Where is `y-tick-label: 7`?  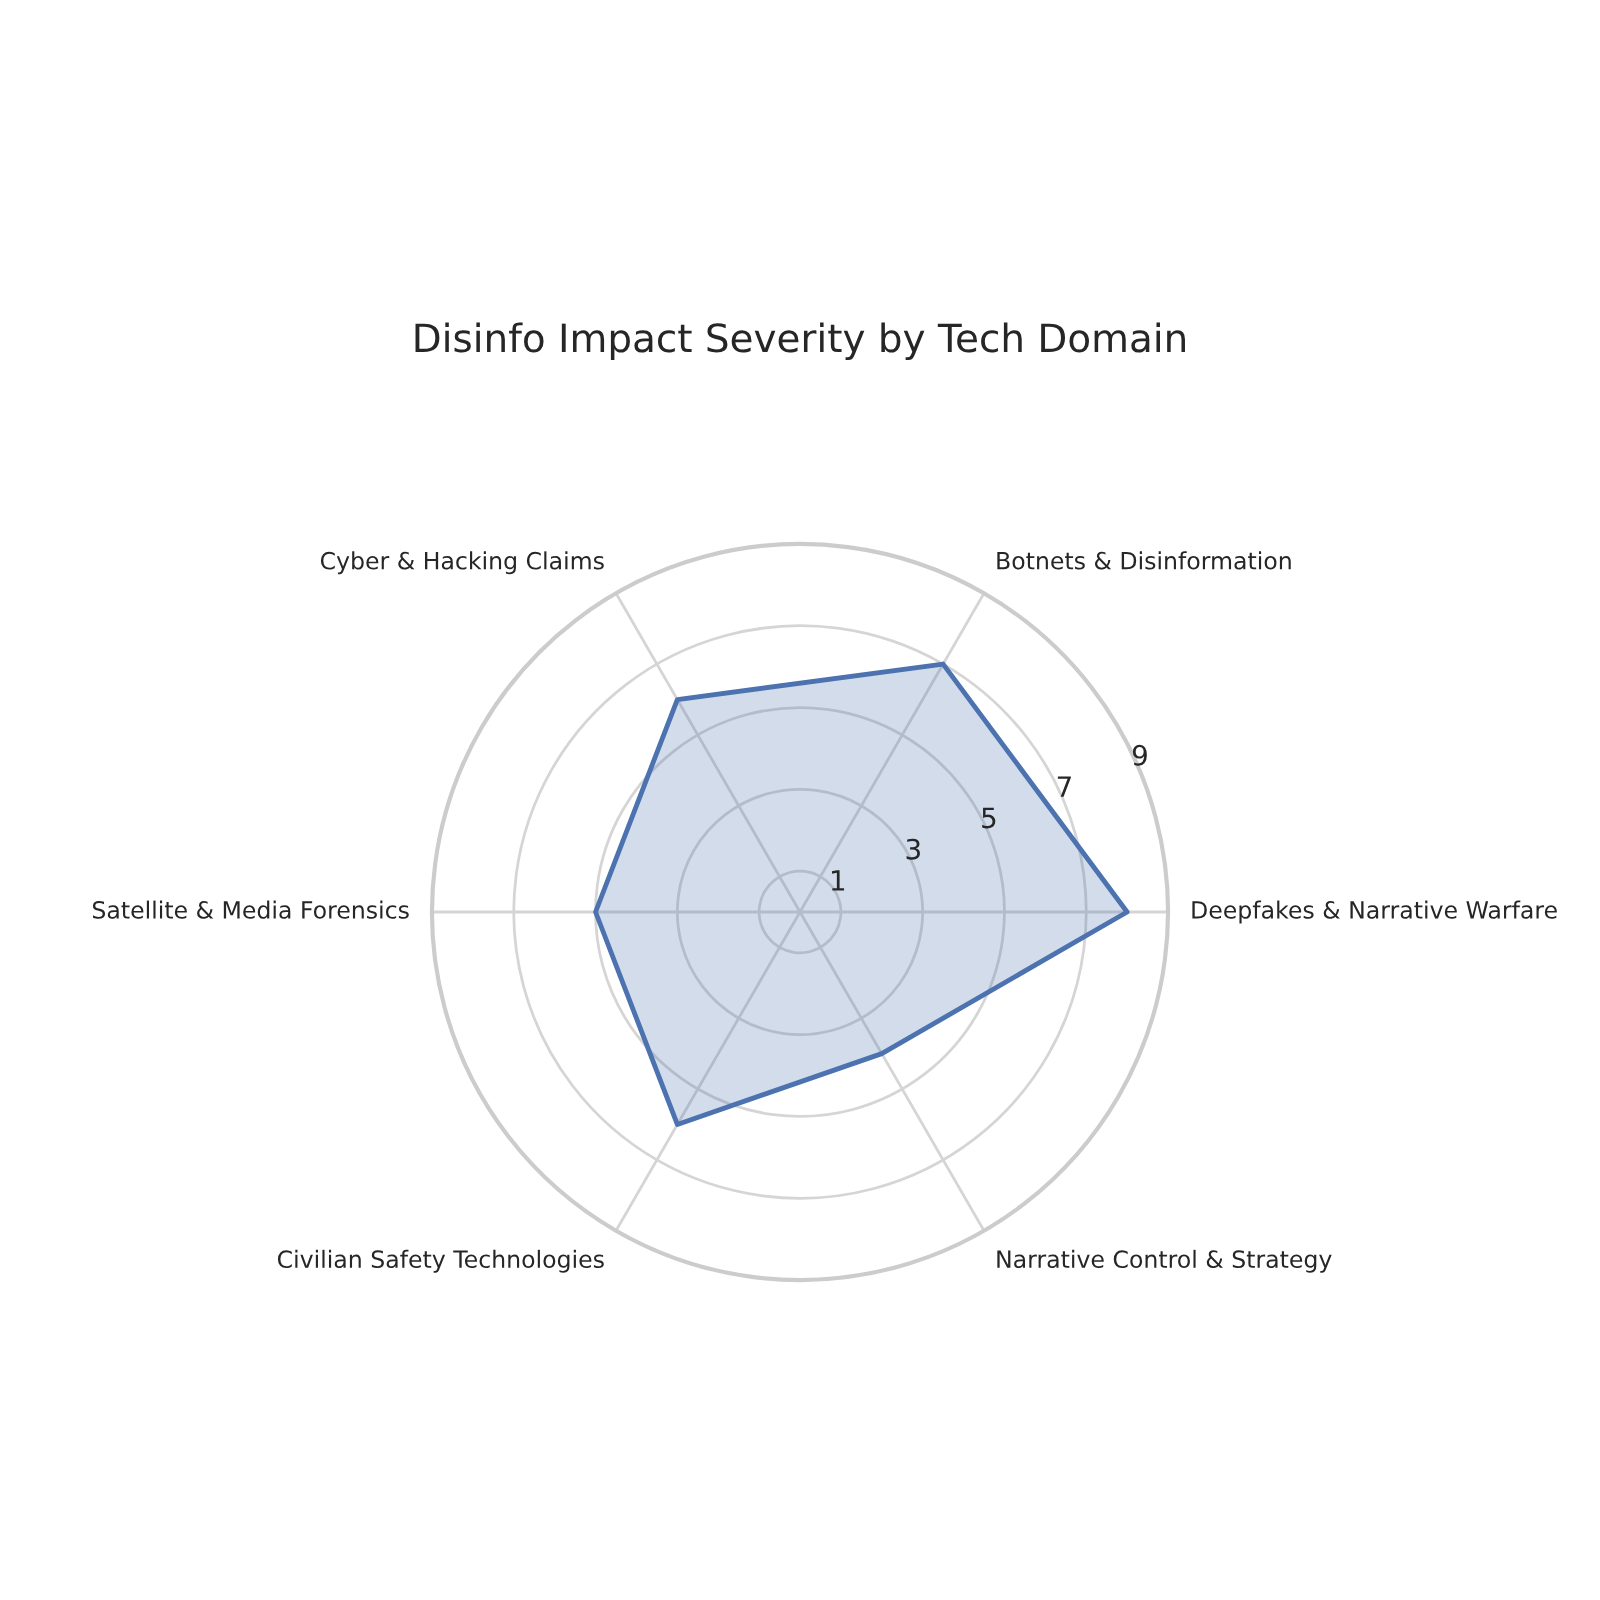 y-tick-label: 7 is located at coordinates (1064, 786).